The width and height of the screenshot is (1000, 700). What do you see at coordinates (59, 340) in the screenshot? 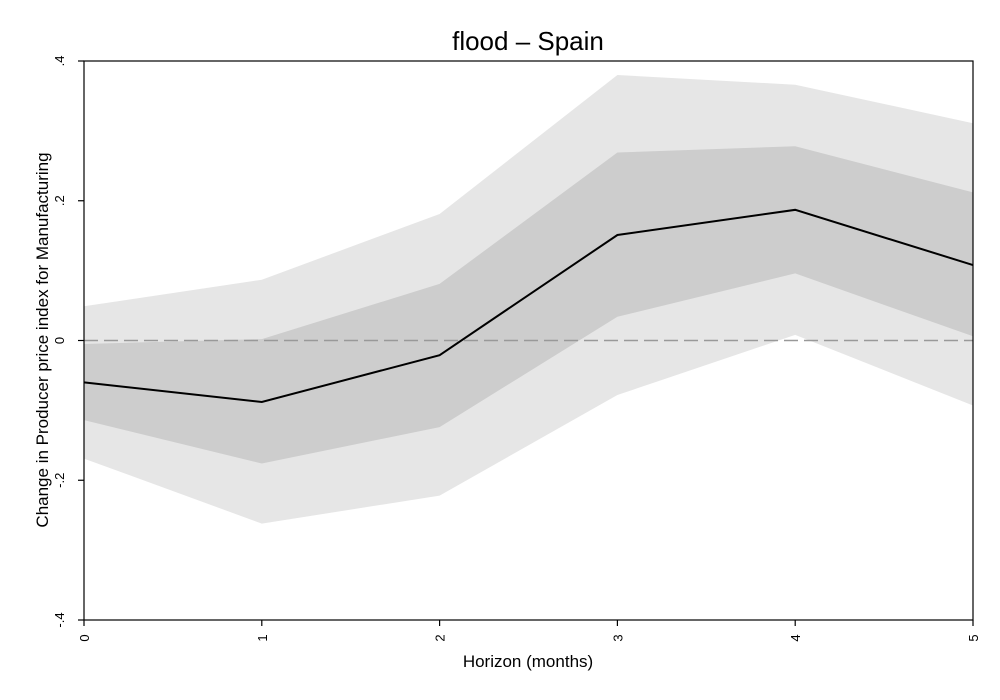
I see `y-tick-label: 0` at bounding box center [59, 340].